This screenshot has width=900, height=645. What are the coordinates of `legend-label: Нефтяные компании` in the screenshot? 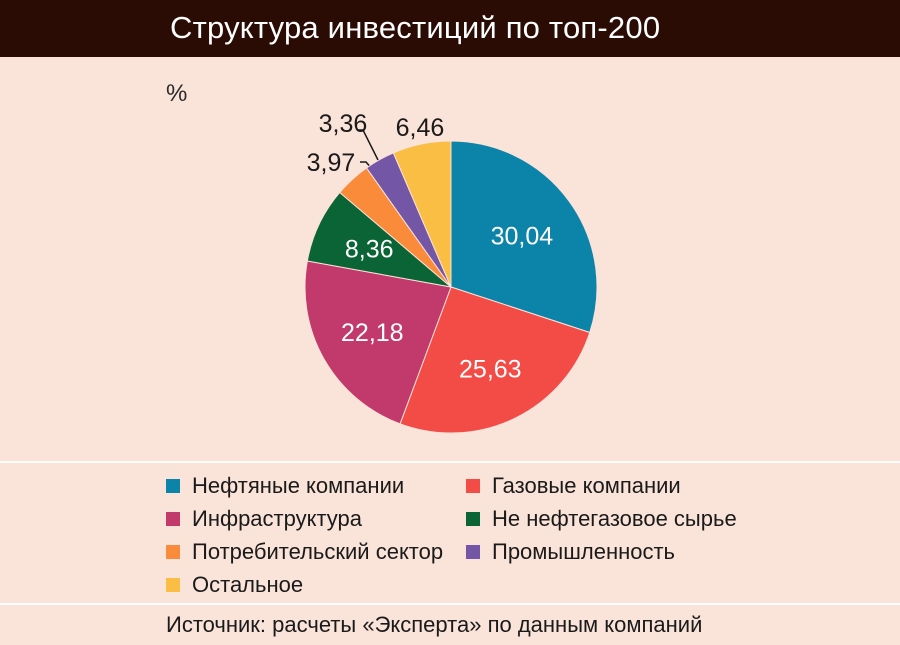 It's located at (298, 485).